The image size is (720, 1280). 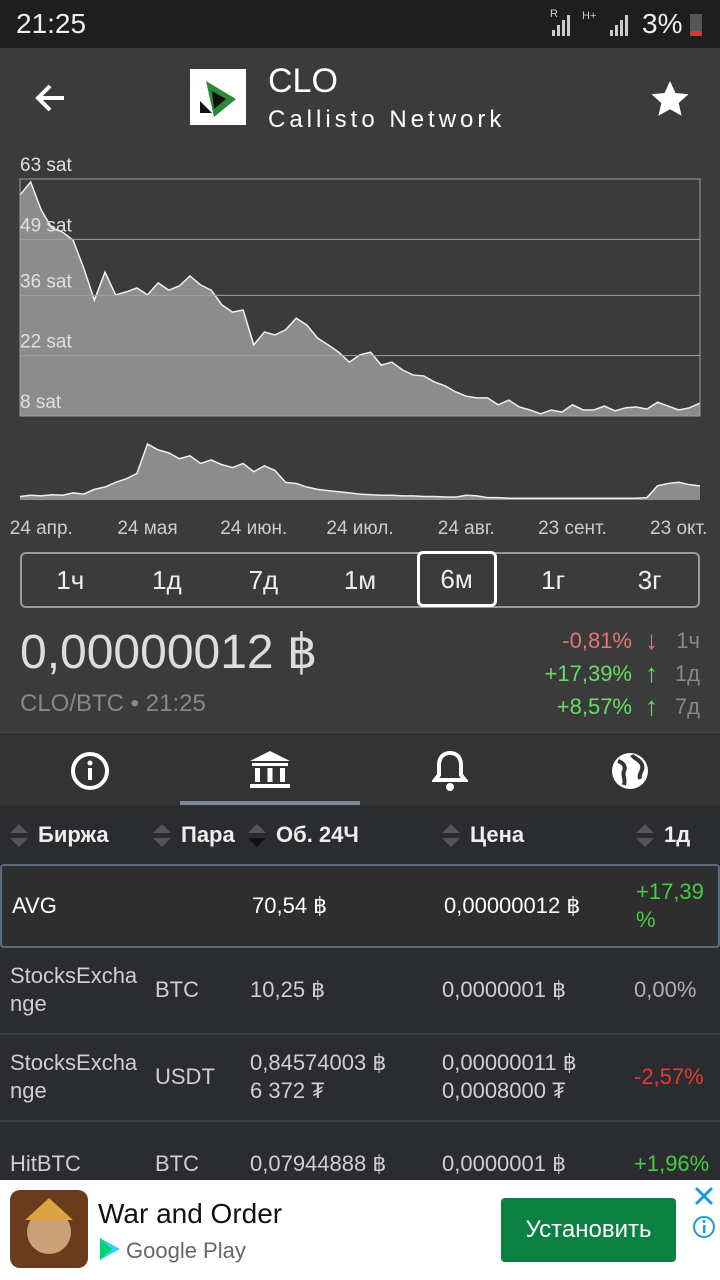 What do you see at coordinates (360, 906) in the screenshot?
I see `table-row: AVG 70,54 ฿ 0,00000012 ฿ +17,39 %` at bounding box center [360, 906].